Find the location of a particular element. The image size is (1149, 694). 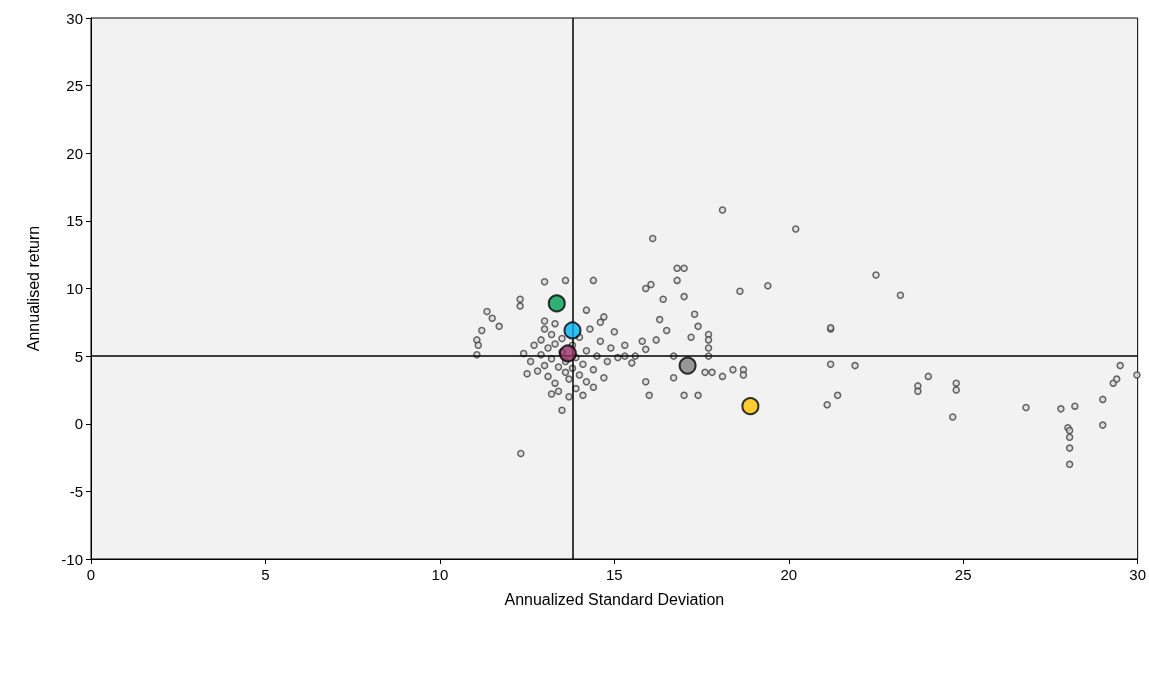

y-tick-label: 25 is located at coordinates (74, 86).